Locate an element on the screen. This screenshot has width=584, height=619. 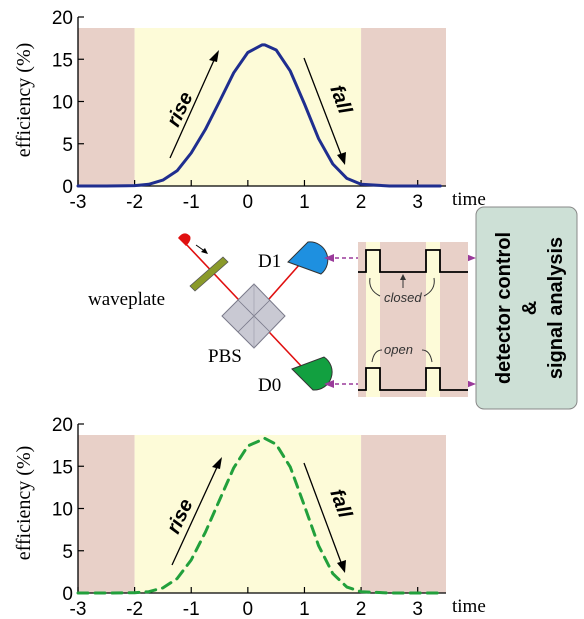
detector-d1-icon is located at coordinates (308, 258).